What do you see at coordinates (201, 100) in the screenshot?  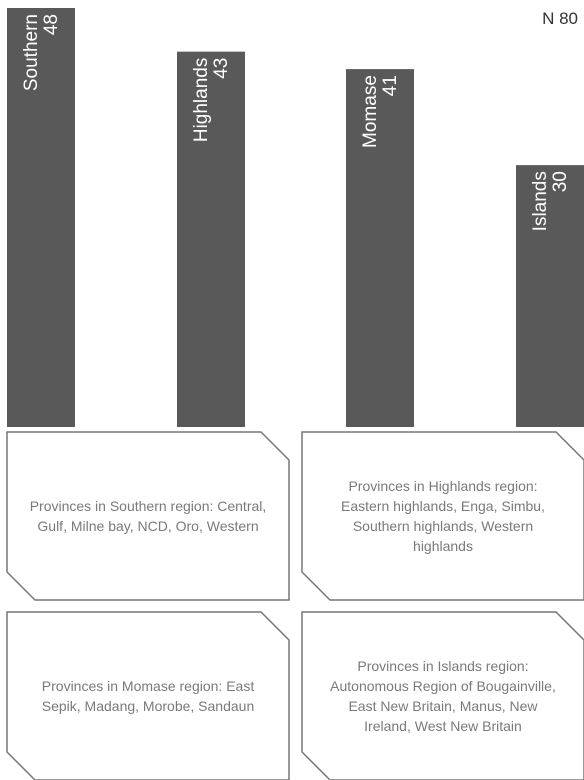 I see `bar-category-label: Highlands` at bounding box center [201, 100].